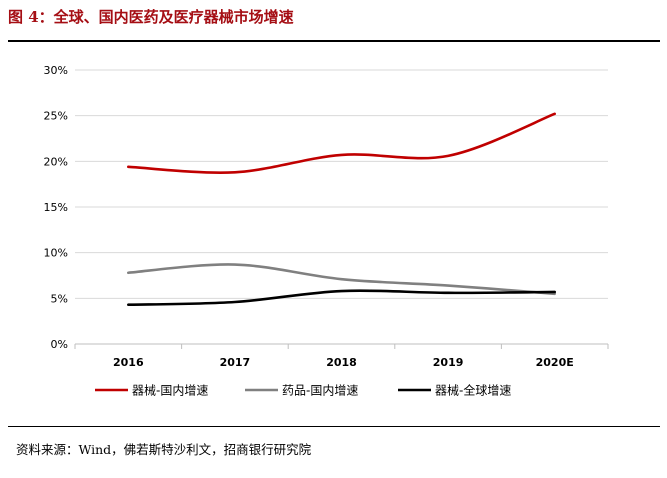 The image size is (667, 478). I want to click on source-note: 资料来源：Wind，佛若斯特沙利文，招商银行研究院, so click(164, 449).